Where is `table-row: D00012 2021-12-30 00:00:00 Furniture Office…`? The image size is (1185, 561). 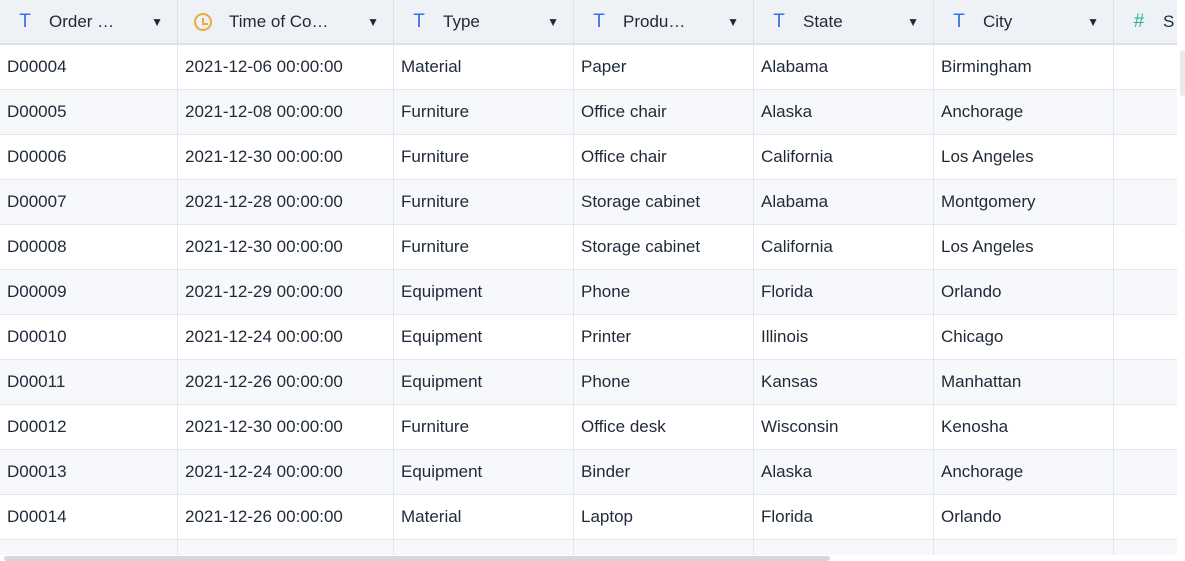
table-row: D00012 2021-12-30 00:00:00 Furniture Office… is located at coordinates (588, 427).